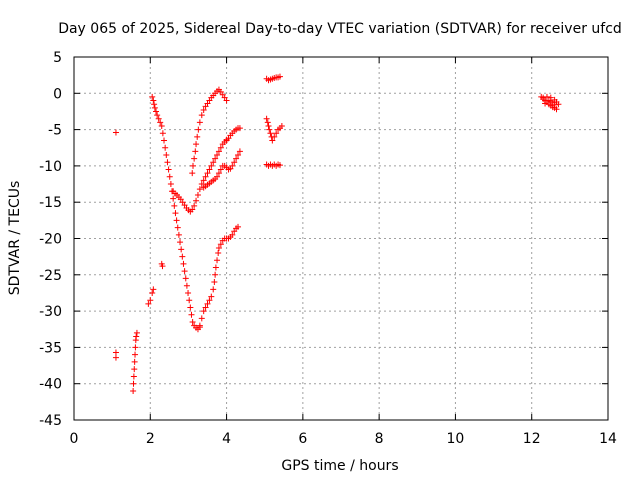 This screenshot has height=480, width=640. What do you see at coordinates (50, 348) in the screenshot?
I see `y-tick-label: -35` at bounding box center [50, 348].